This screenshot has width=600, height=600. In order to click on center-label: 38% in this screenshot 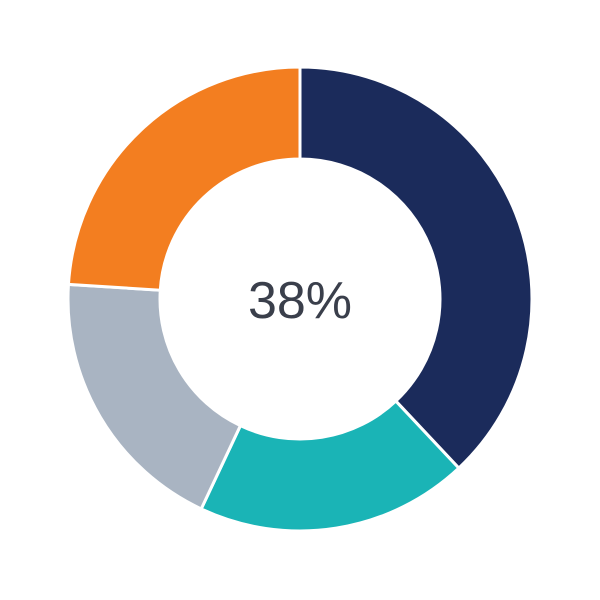, I will do `click(300, 301)`.